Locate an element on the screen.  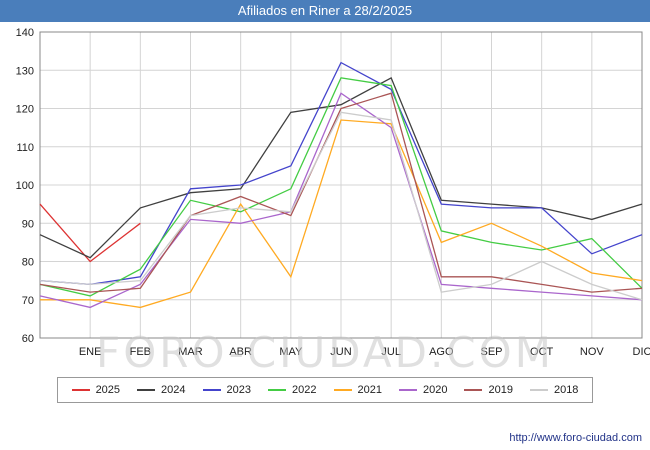
footer-link: http://www.foro-ciudad.com is located at coordinates (575, 438).